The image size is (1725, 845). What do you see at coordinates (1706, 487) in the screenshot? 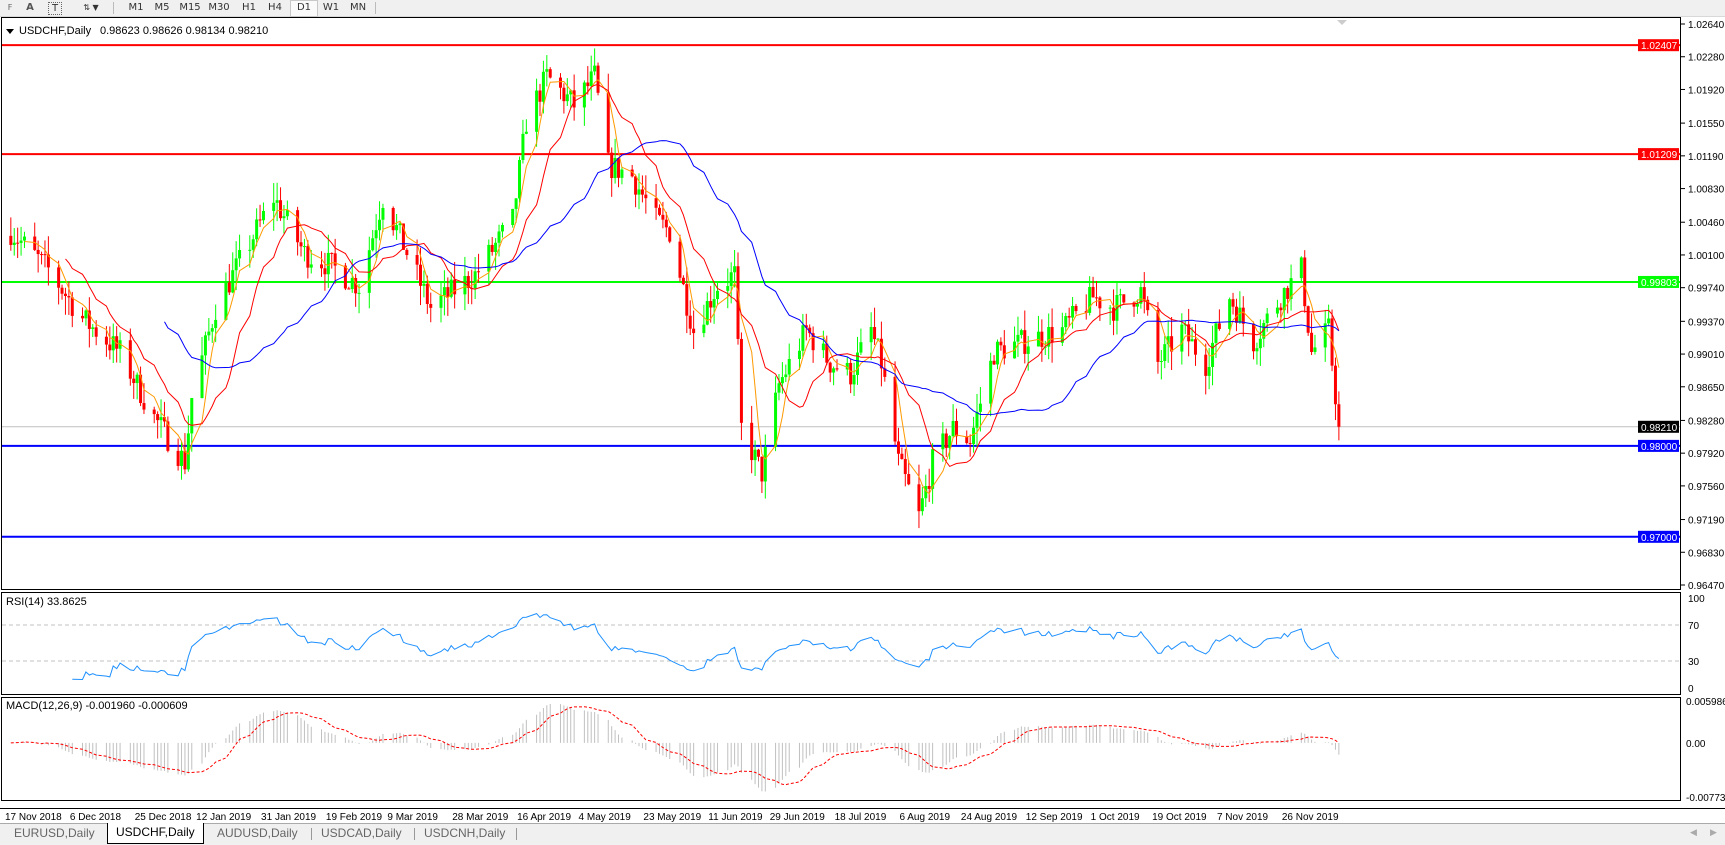
I see `price-axis-label: 0.97560` at bounding box center [1706, 487].